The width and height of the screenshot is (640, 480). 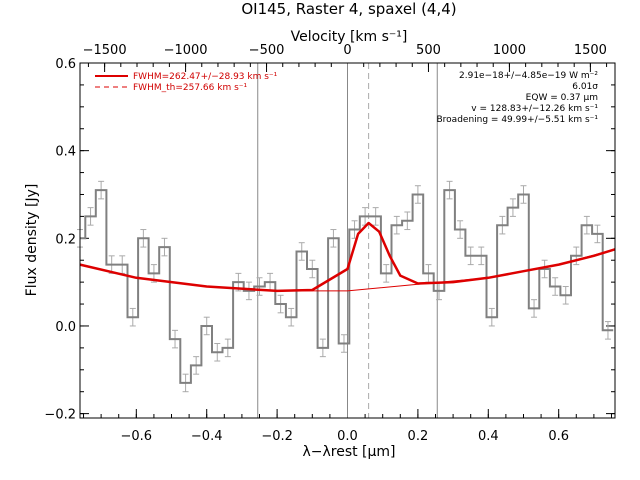 I want to click on legend-text-fwhm-th: FWHM_th=257.66 km s⁻¹, so click(x=190, y=88).